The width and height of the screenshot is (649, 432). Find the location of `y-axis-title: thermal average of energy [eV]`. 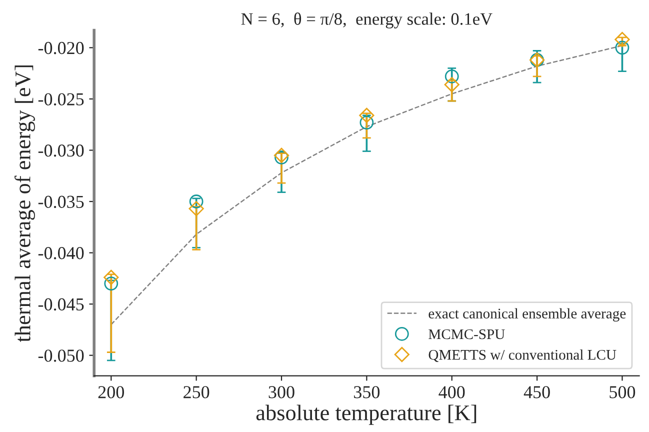

y-axis-title: thermal average of energy [eV] is located at coordinates (24, 203).